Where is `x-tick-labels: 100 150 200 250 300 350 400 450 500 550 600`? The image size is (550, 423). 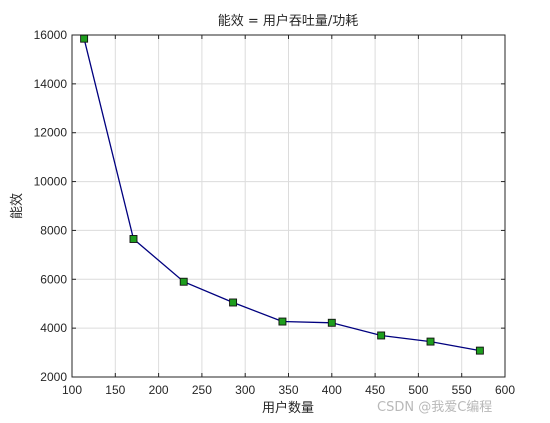 x-tick-labels: 100 150 200 250 300 350 400 450 500 550 600 is located at coordinates (288, 390).